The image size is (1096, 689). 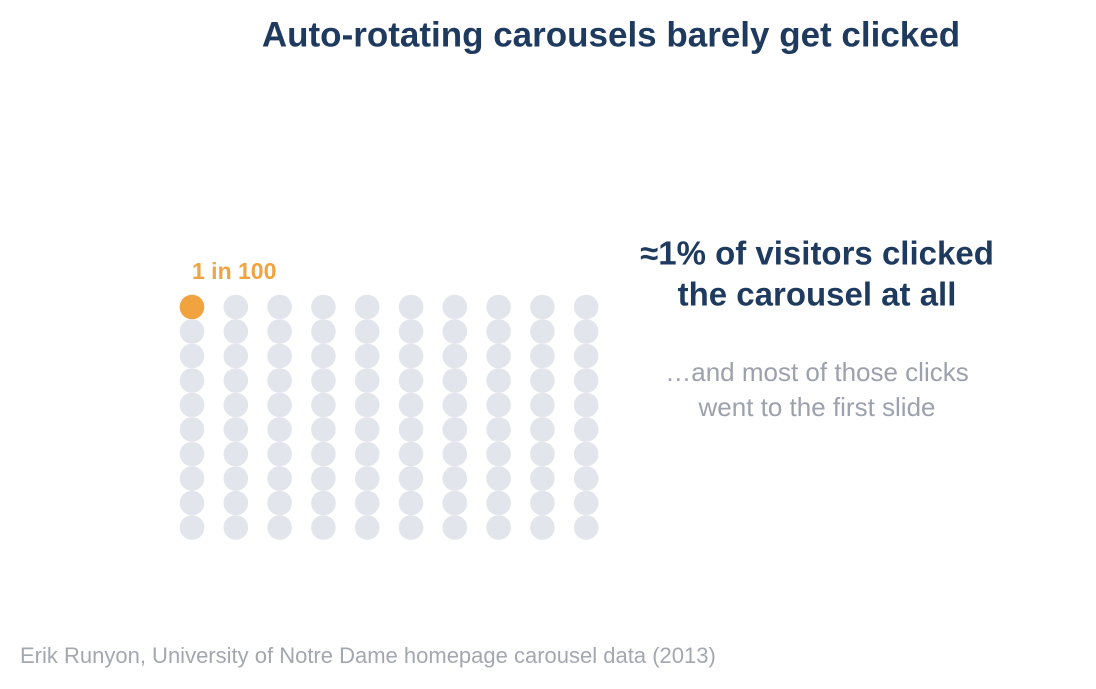 What do you see at coordinates (234, 271) in the screenshot?
I see `highlight-label: 1 in 100` at bounding box center [234, 271].